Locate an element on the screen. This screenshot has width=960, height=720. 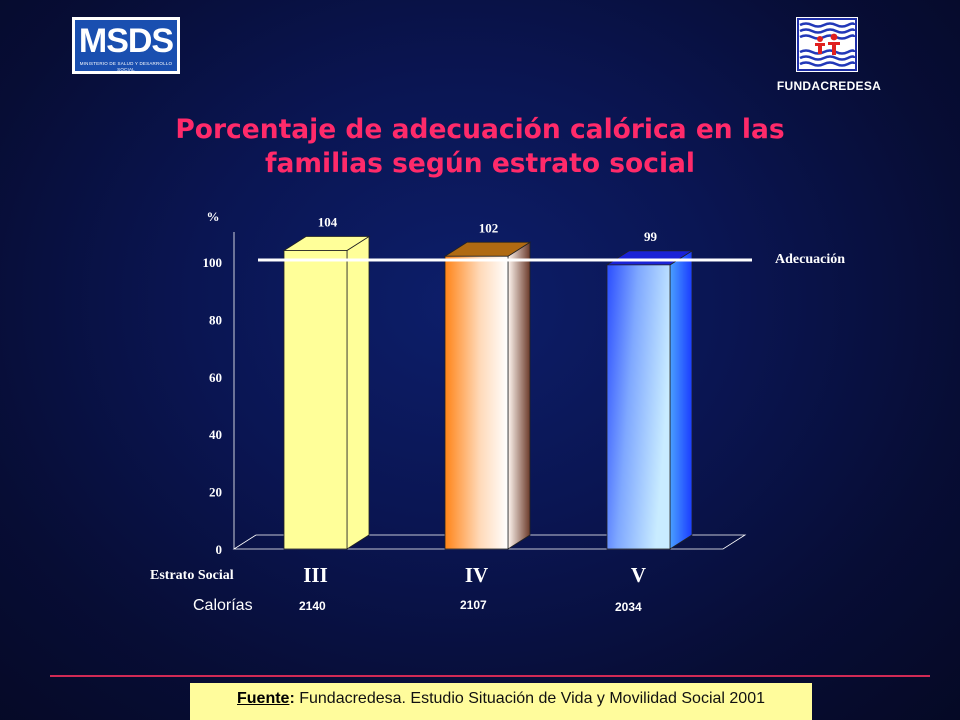
chart-floor is located at coordinates (489, 542).